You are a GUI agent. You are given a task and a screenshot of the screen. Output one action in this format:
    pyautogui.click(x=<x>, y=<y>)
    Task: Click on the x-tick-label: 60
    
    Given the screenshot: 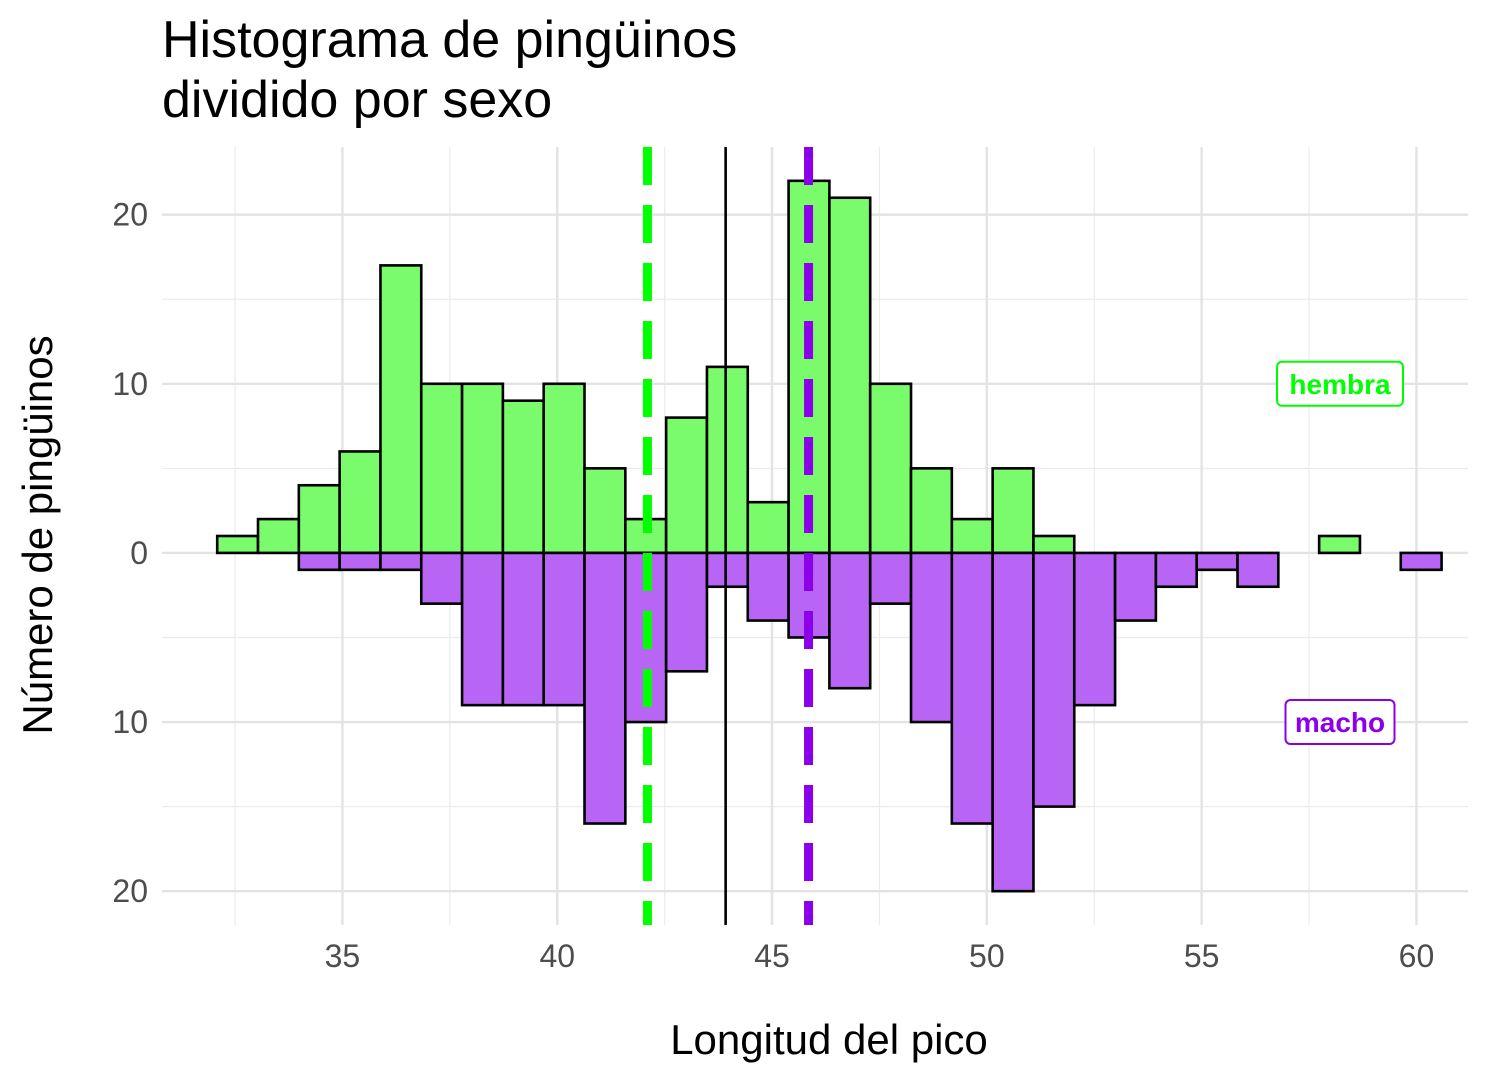 What is the action you would take?
    pyautogui.click(x=1417, y=956)
    